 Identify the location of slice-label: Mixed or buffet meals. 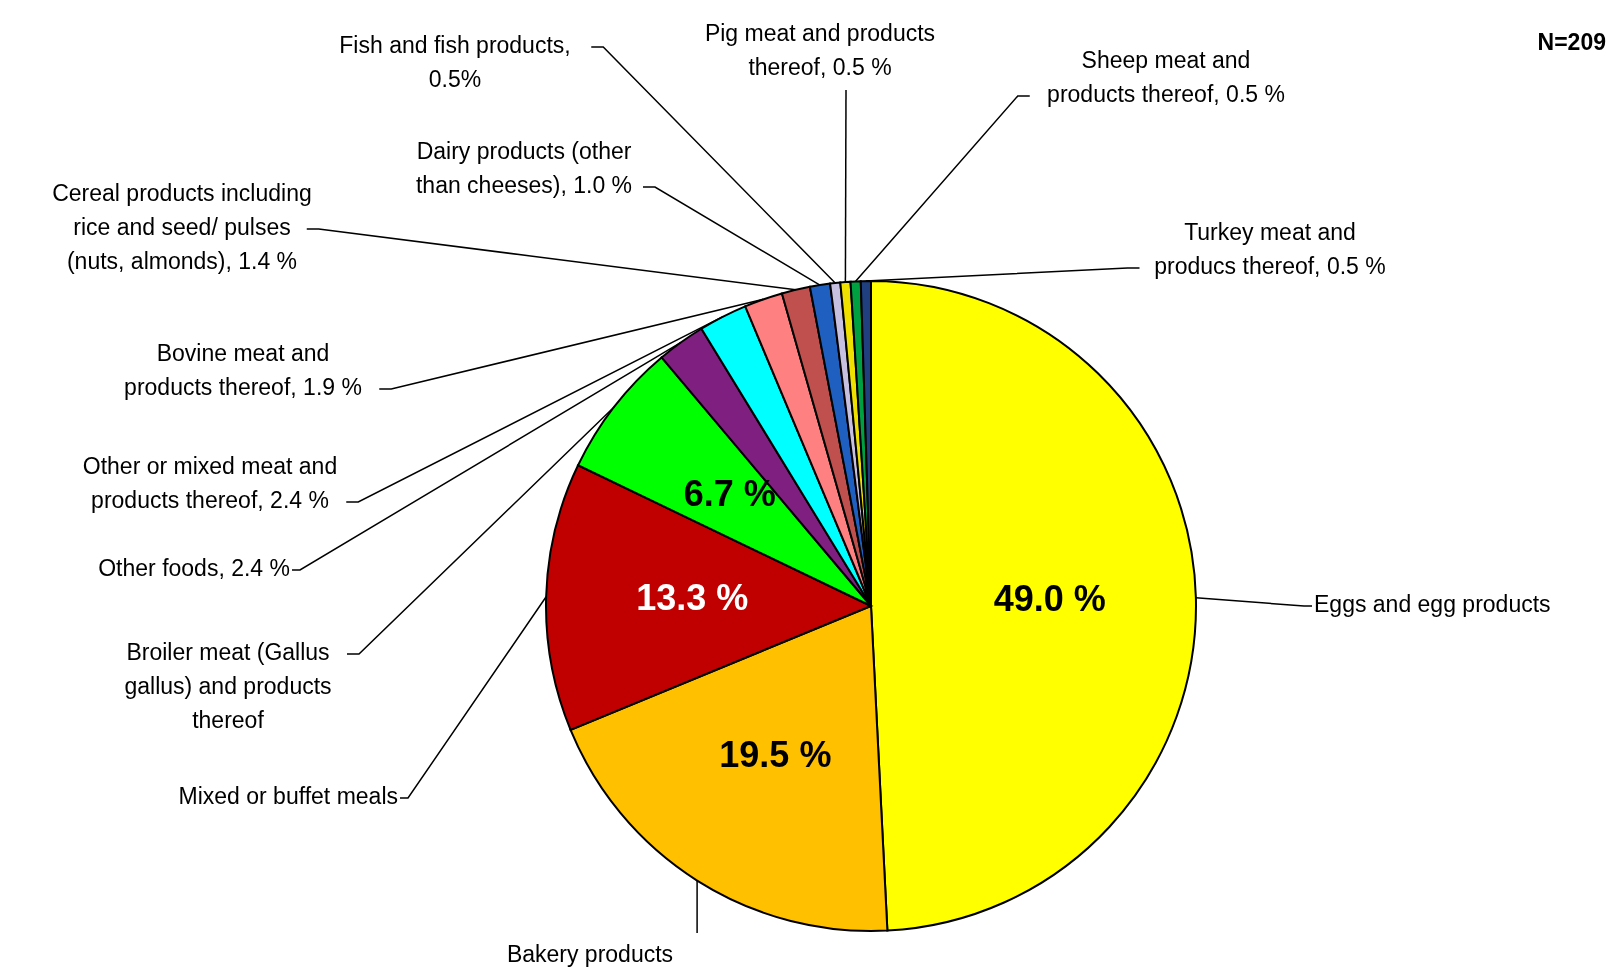
(288, 796).